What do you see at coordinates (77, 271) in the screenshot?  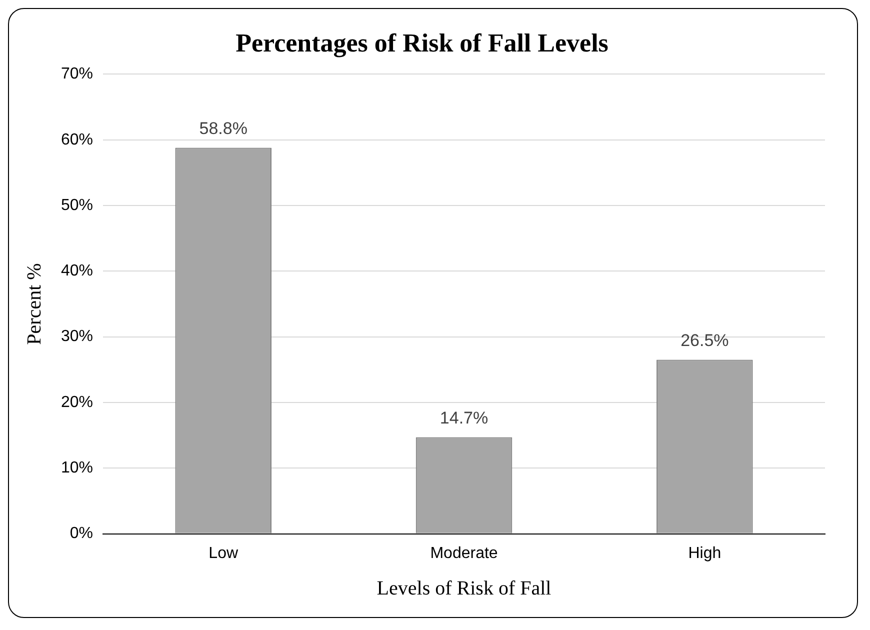 I see `y-tick-label: 40%` at bounding box center [77, 271].